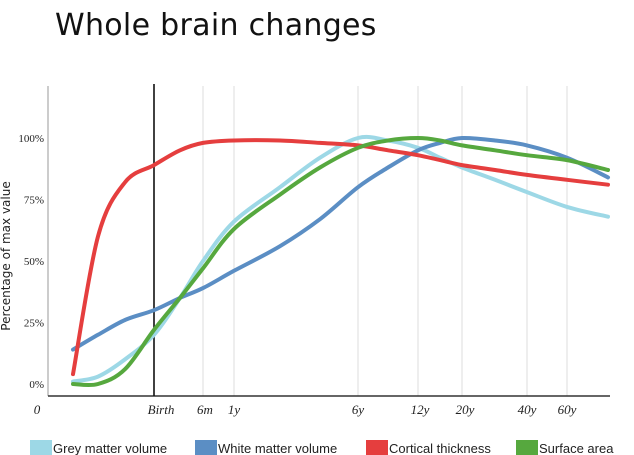  I want to click on legend-item: Surface area, so click(565, 447).